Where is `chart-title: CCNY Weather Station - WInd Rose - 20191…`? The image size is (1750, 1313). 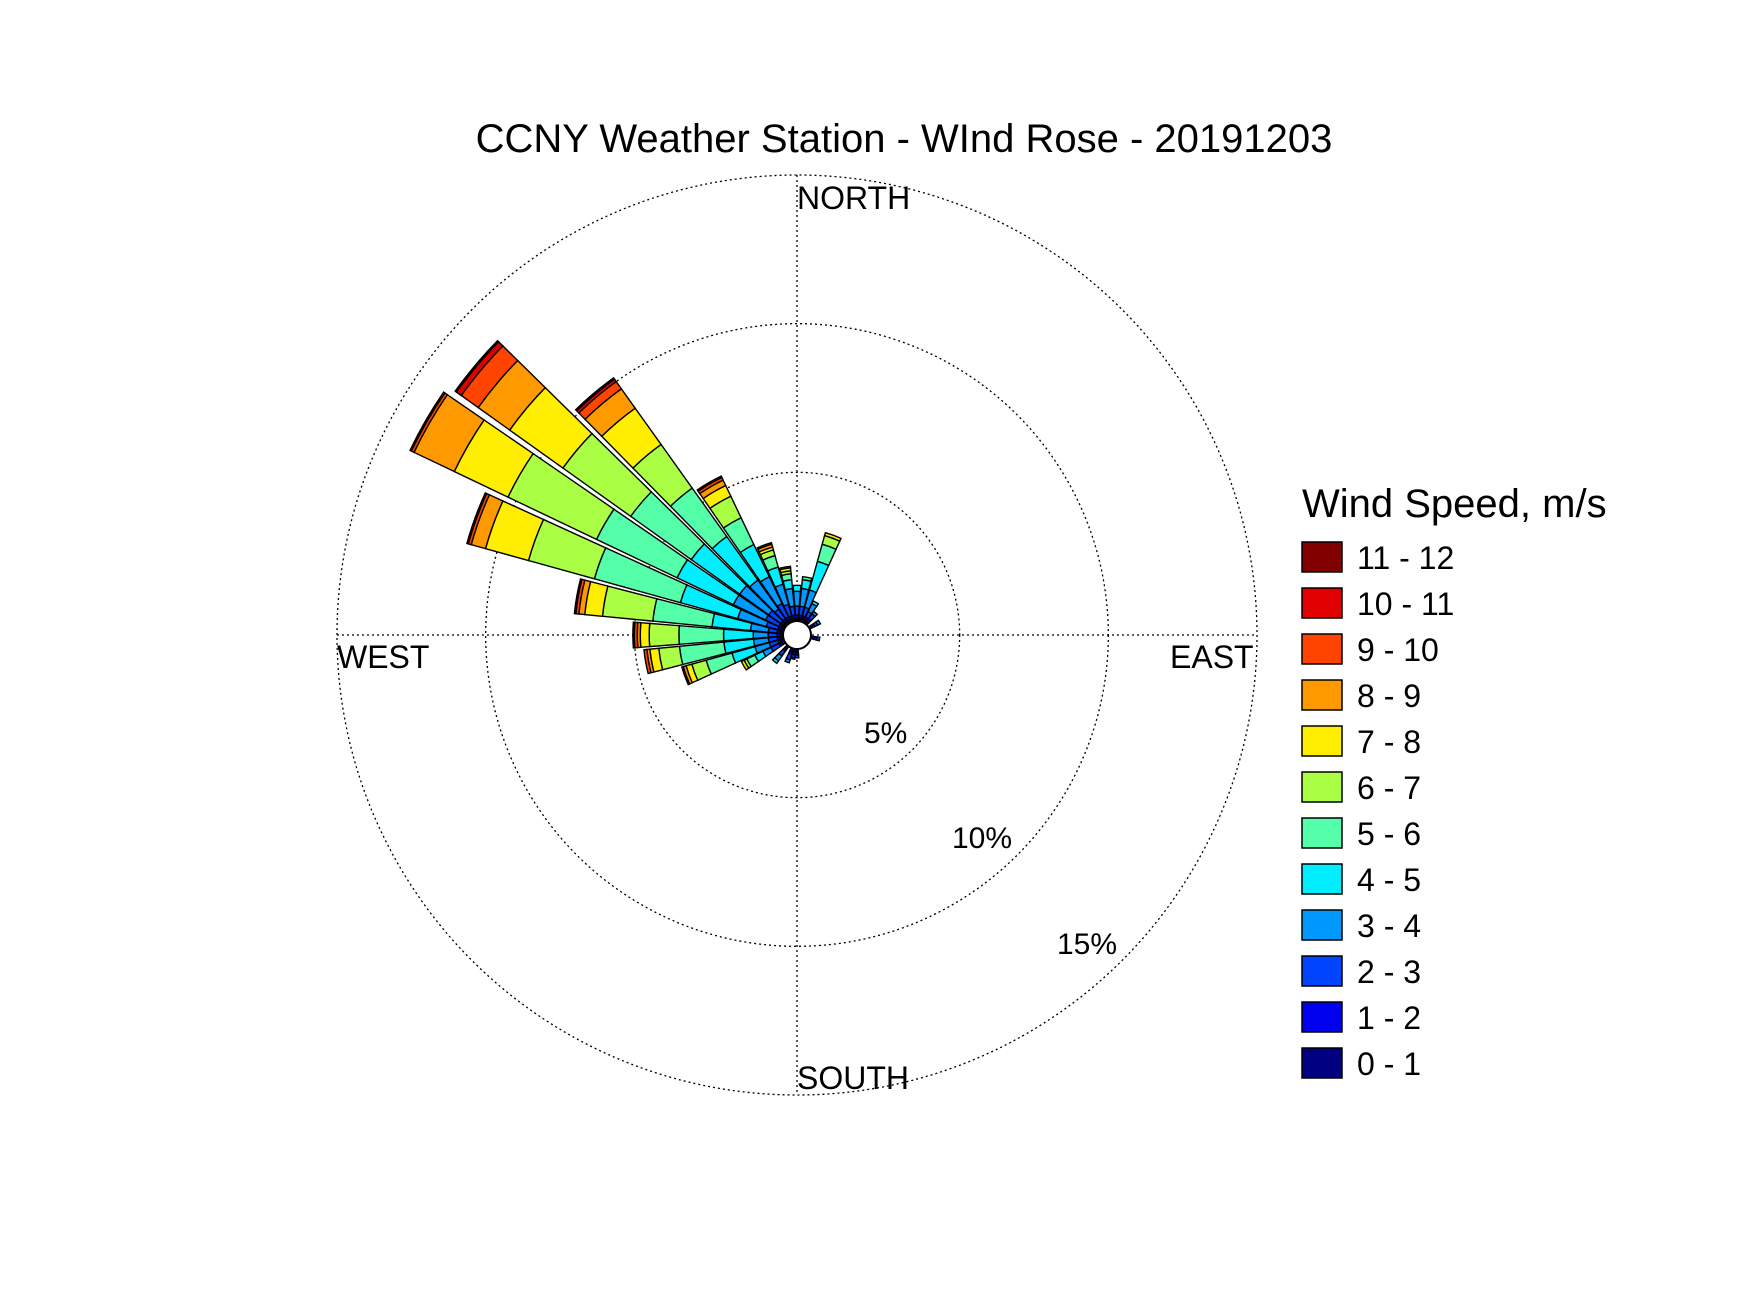 chart-title: CCNY Weather Station - WInd Rose - 20191… is located at coordinates (904, 139).